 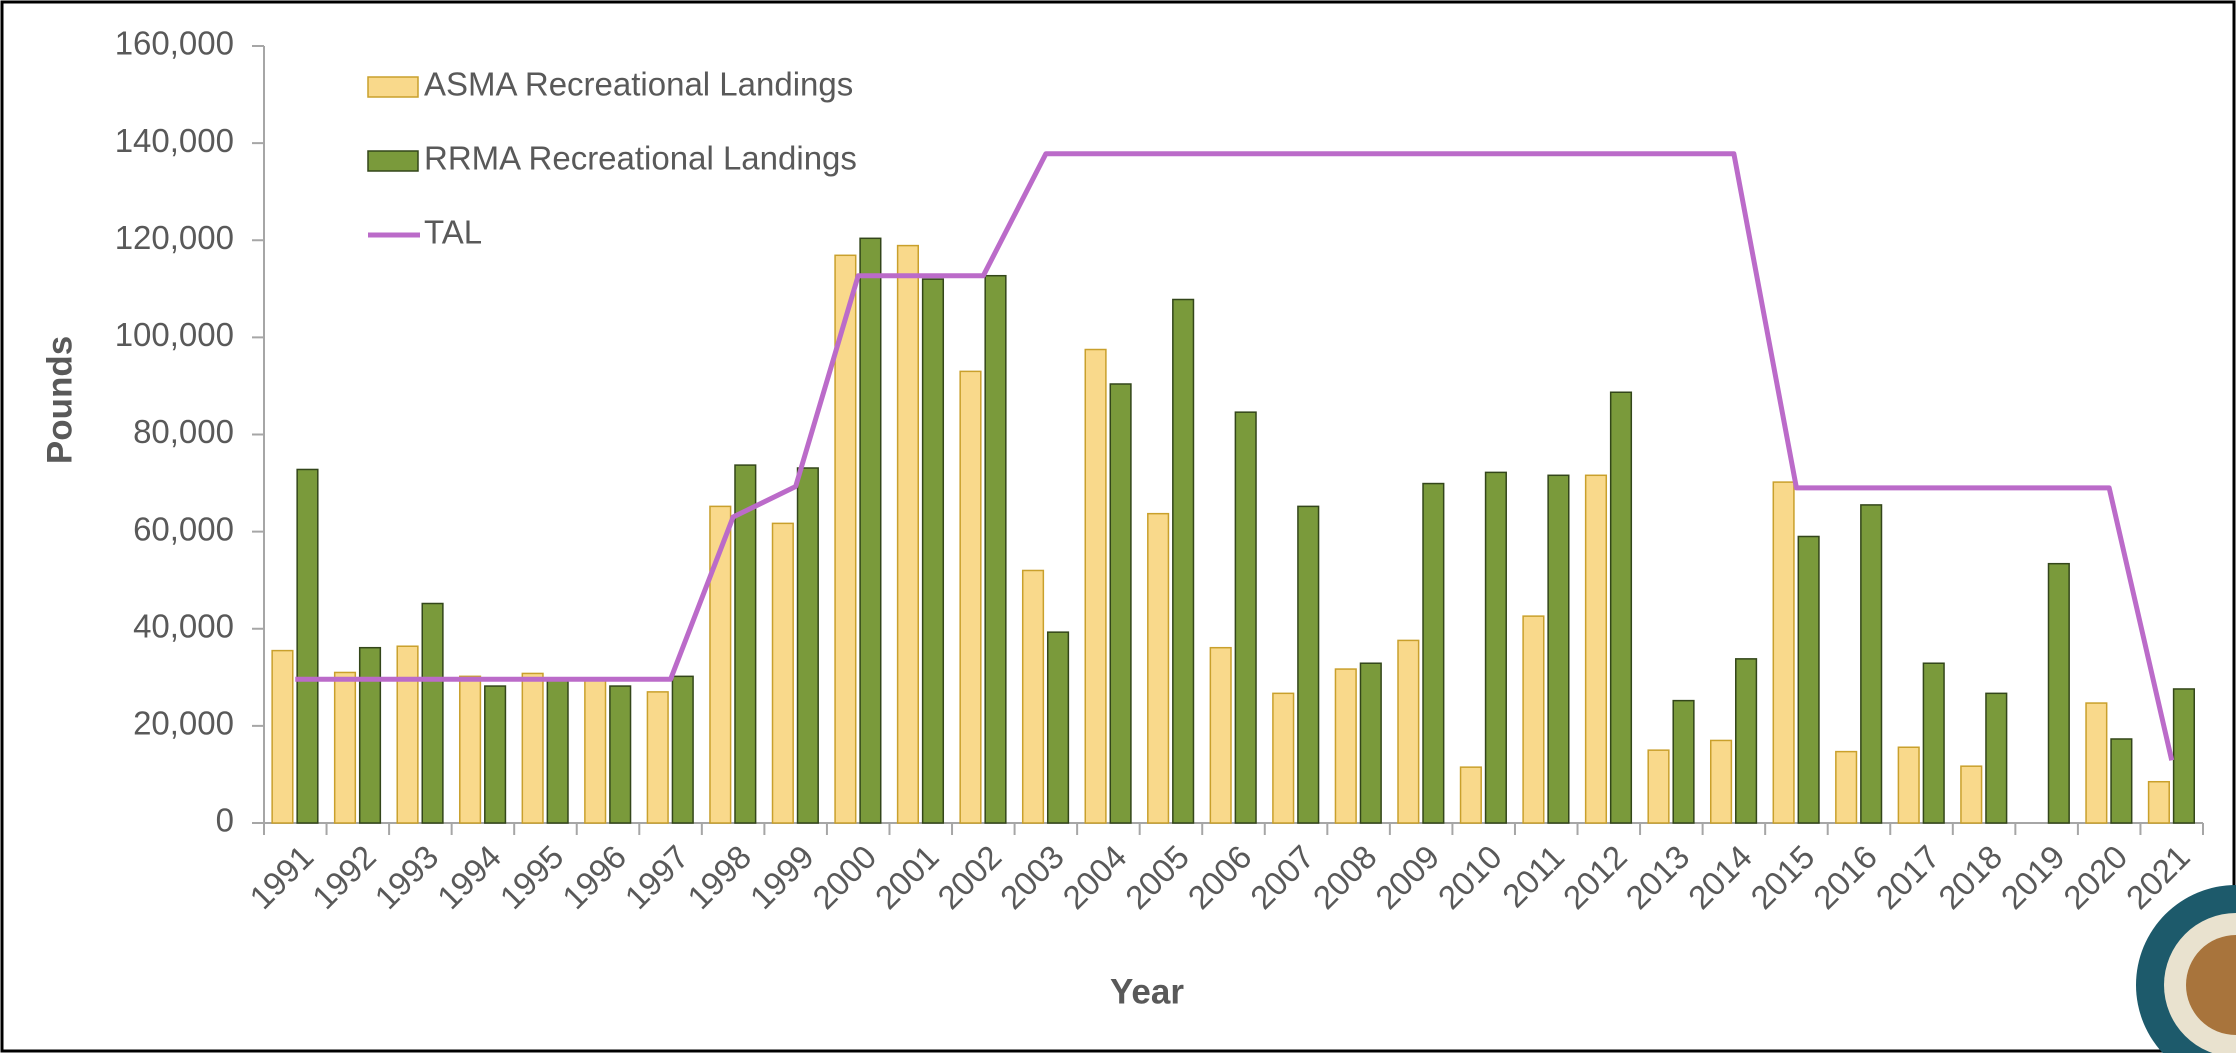 I want to click on y-tick-label: 140,000, so click(x=174, y=140).